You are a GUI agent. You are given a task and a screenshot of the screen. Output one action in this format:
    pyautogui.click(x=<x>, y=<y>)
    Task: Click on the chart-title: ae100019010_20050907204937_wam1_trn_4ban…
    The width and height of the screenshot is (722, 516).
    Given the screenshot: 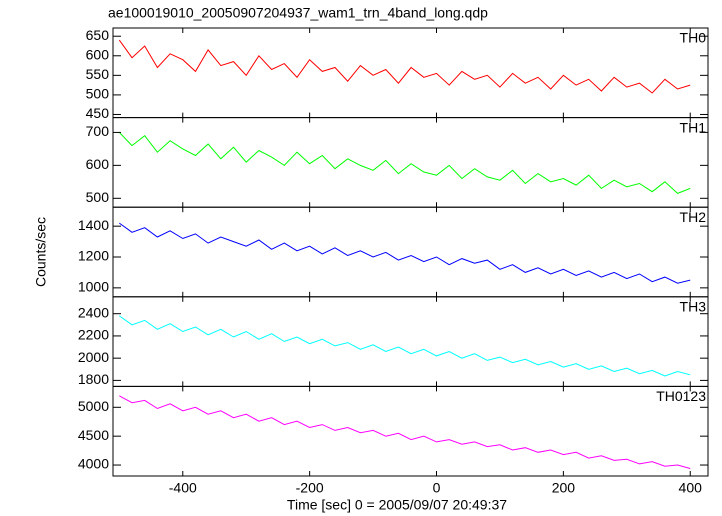 What is the action you would take?
    pyautogui.click(x=298, y=13)
    